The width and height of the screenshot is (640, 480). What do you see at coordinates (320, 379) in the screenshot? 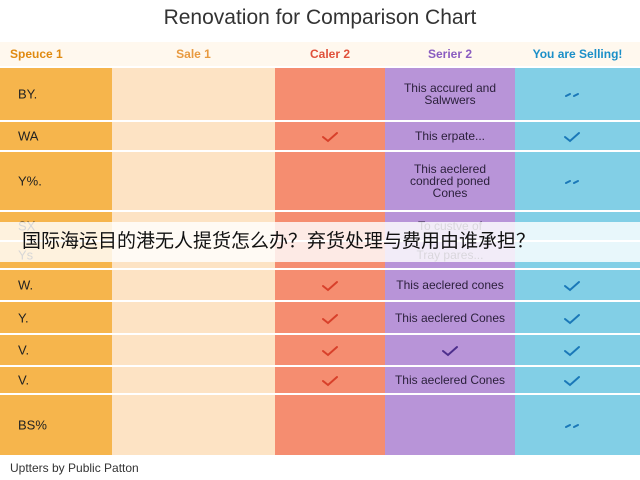
I see `table-row: V. This aeclered Cones` at bounding box center [320, 379].